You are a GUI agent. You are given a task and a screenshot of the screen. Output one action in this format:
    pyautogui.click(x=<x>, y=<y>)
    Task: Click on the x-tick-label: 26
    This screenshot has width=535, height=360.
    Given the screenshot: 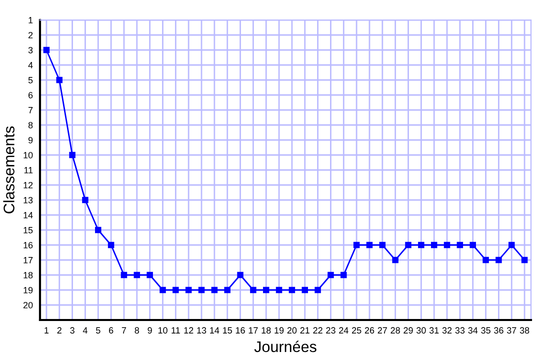 What is the action you would take?
    pyautogui.click(x=369, y=330)
    